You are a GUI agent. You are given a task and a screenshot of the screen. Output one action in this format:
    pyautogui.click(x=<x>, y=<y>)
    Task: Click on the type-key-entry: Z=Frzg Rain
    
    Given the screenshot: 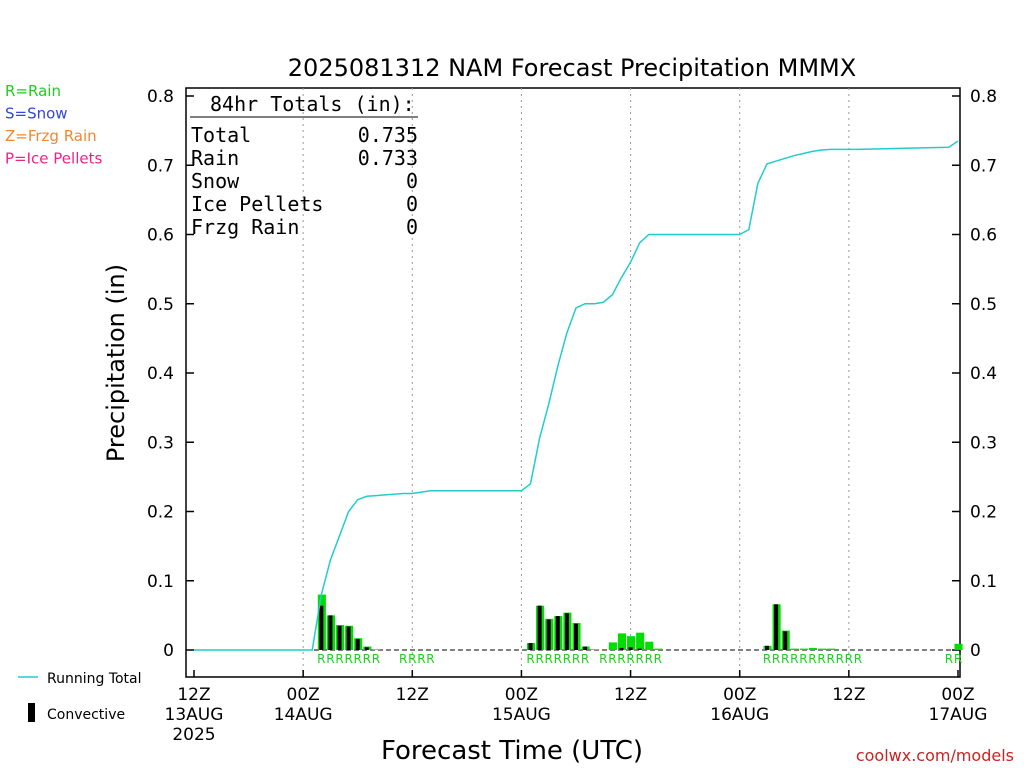 What is the action you would take?
    pyautogui.click(x=51, y=136)
    